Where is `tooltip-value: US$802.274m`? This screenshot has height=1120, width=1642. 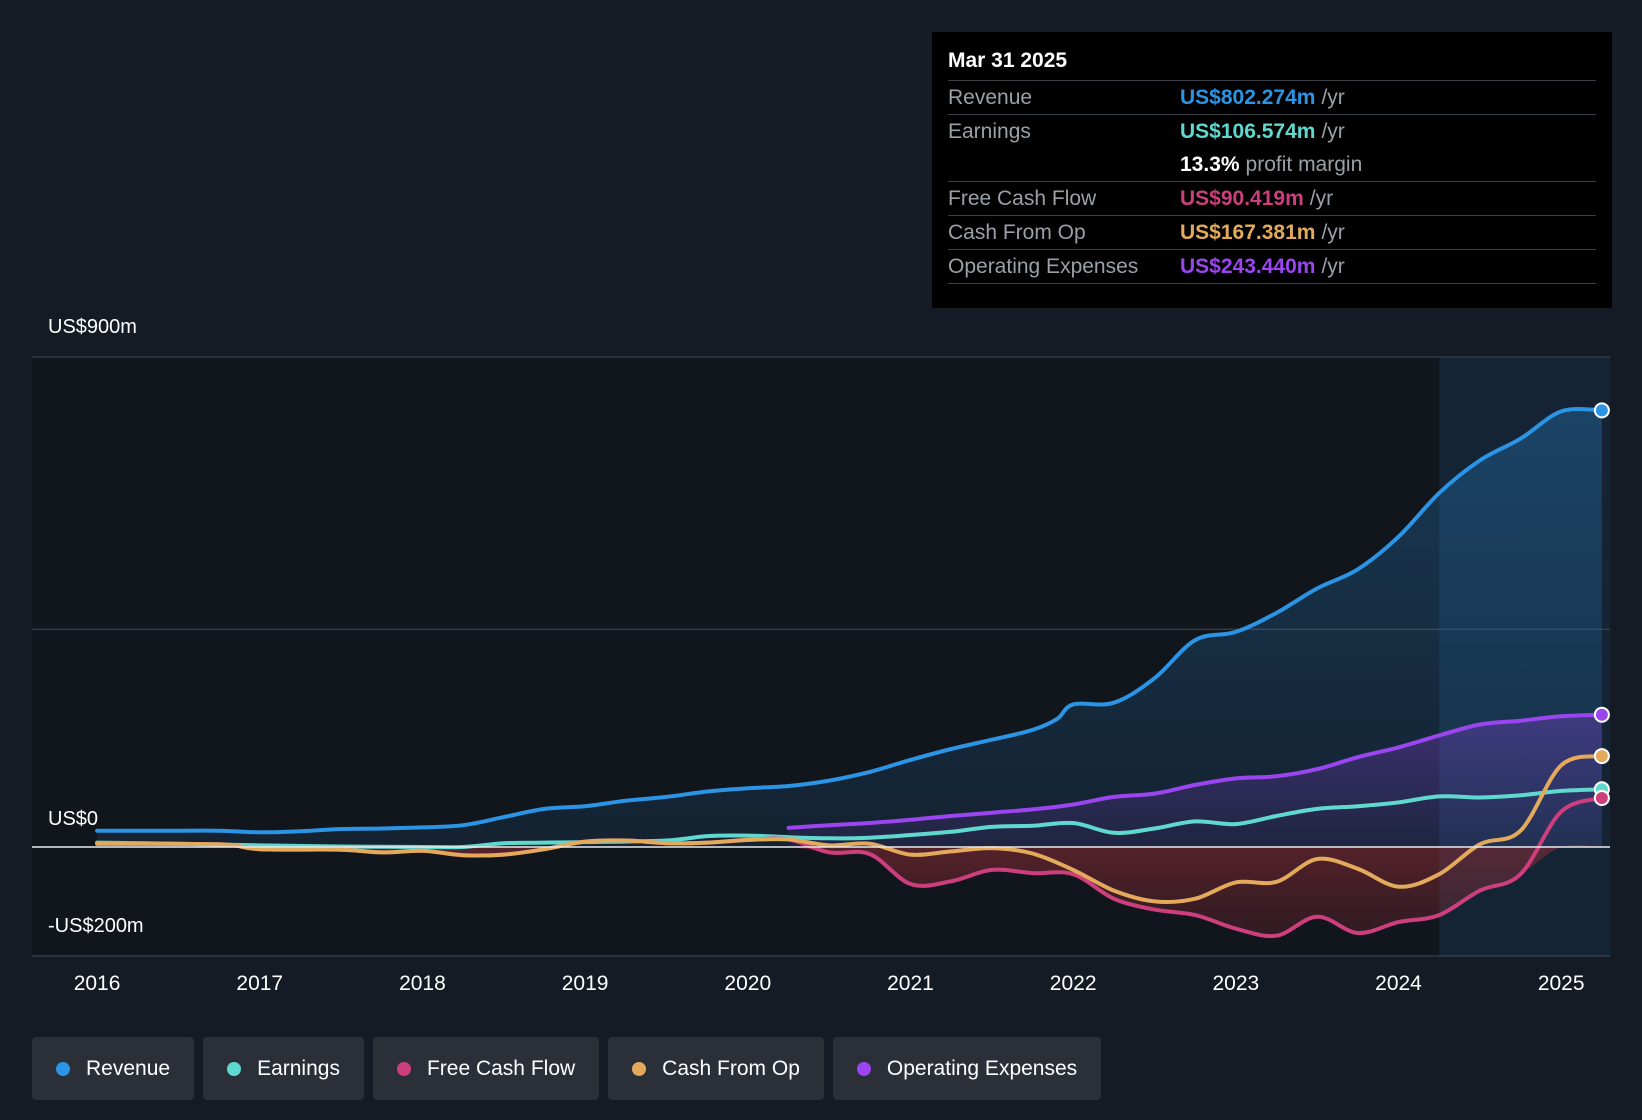
tooltip-value: US$802.274m is located at coordinates (1248, 97).